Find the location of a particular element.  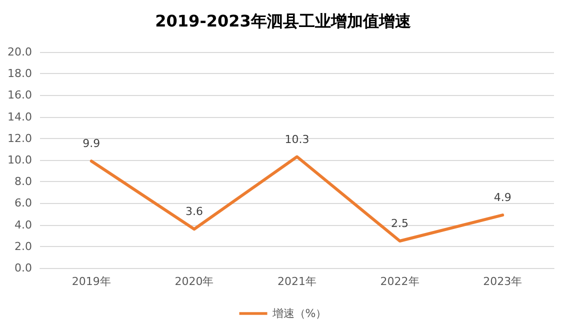

y-tick-label: 4.0 is located at coordinates (23, 225).